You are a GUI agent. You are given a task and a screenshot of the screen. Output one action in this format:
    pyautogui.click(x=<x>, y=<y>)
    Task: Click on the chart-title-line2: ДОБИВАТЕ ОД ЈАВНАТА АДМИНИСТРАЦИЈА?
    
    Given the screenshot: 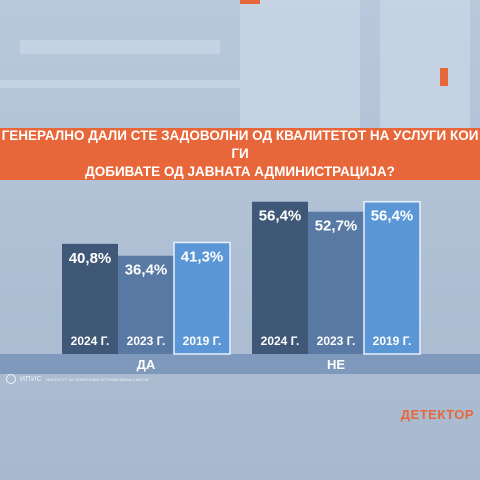 What is the action you would take?
    pyautogui.click(x=240, y=171)
    